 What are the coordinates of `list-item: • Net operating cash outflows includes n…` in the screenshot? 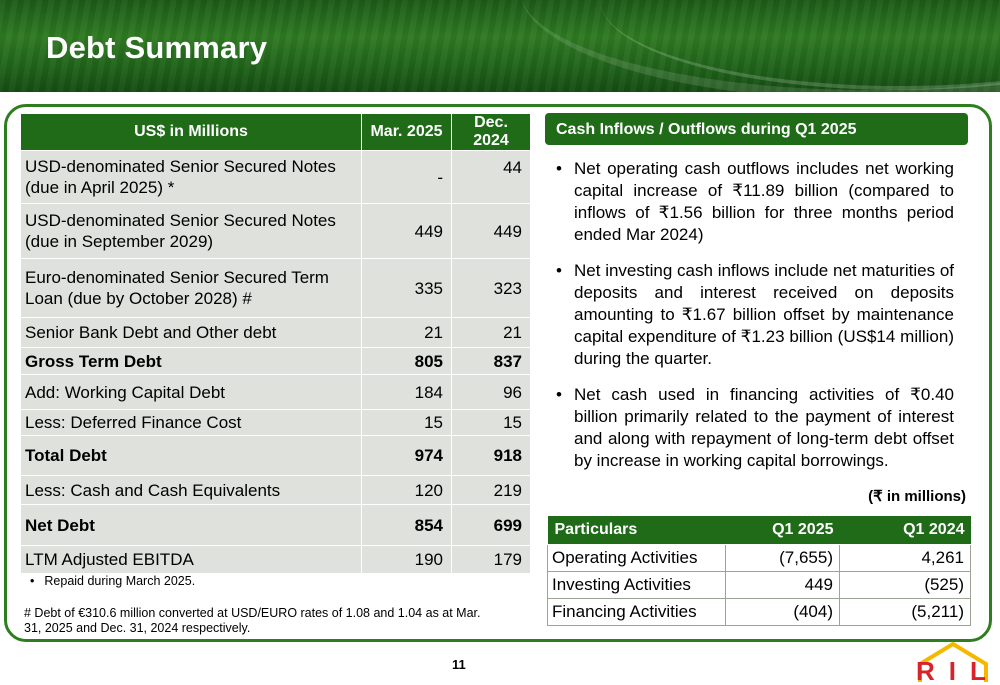 It's located at (755, 202).